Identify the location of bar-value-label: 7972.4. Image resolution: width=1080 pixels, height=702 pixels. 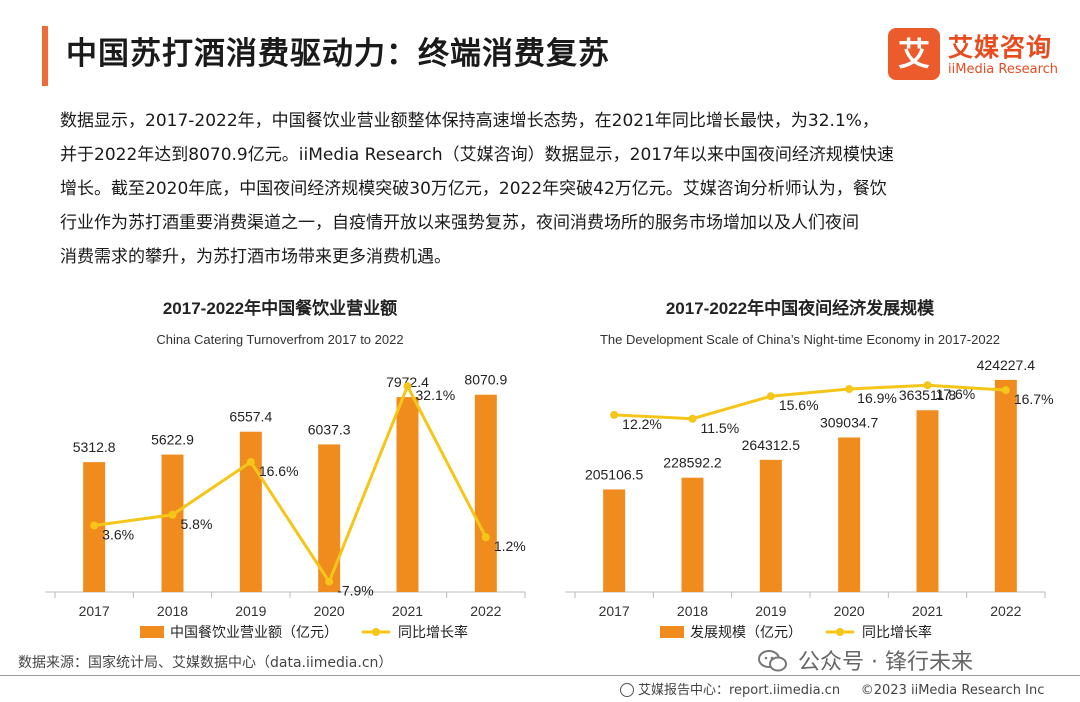
(407, 382).